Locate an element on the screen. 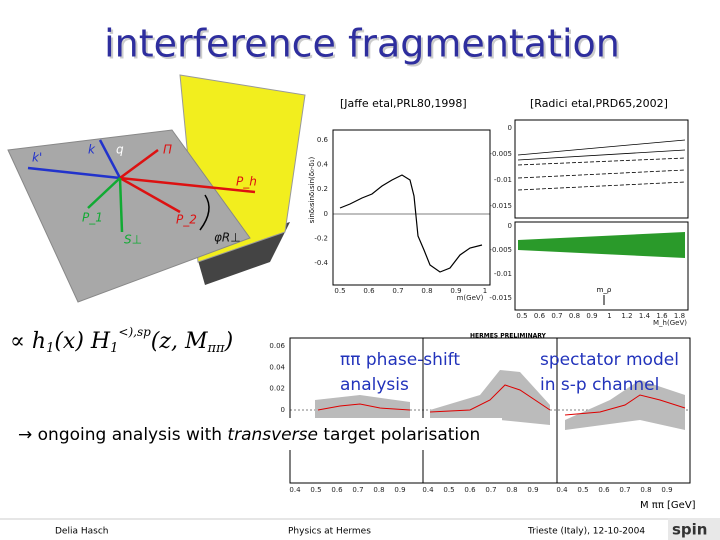 This screenshot has width=720, height=540. title-shadow: interference fragmentation is located at coordinates (364, 46).